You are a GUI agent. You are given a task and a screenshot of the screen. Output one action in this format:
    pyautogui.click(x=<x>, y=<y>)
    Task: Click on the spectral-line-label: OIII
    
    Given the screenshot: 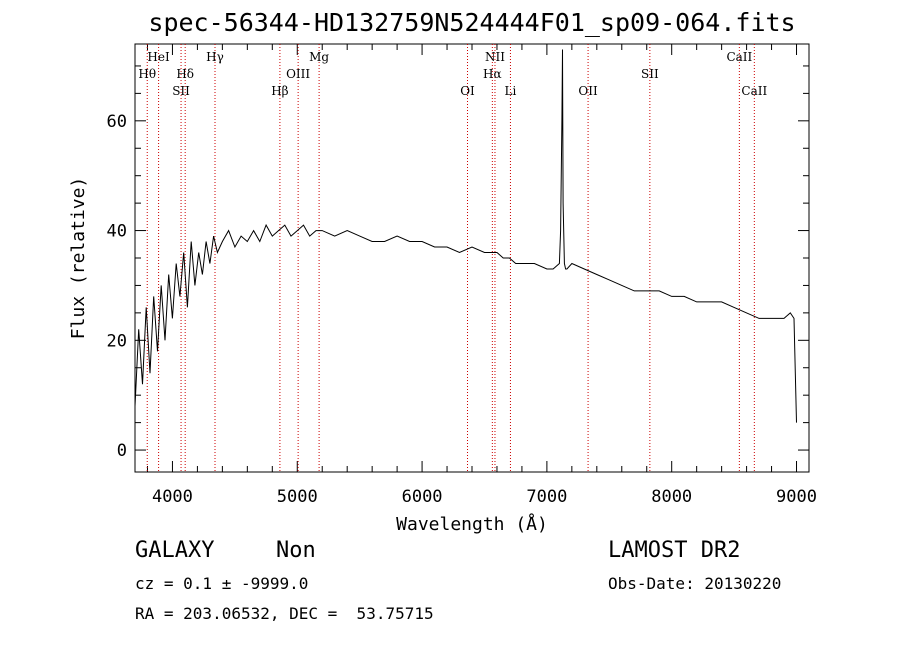 What is the action you would take?
    pyautogui.click(x=298, y=74)
    